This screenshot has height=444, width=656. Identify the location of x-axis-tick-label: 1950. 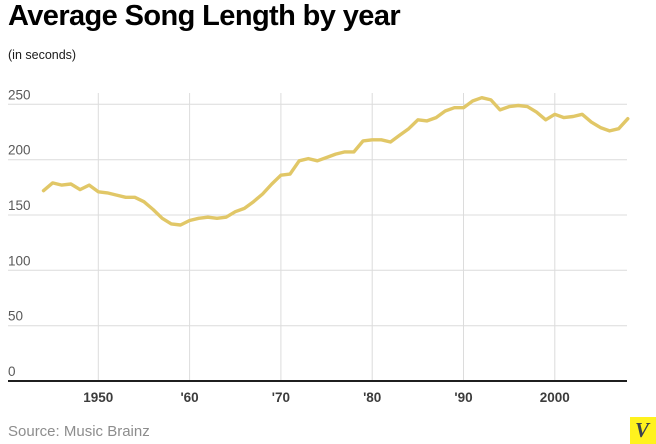
(98, 397).